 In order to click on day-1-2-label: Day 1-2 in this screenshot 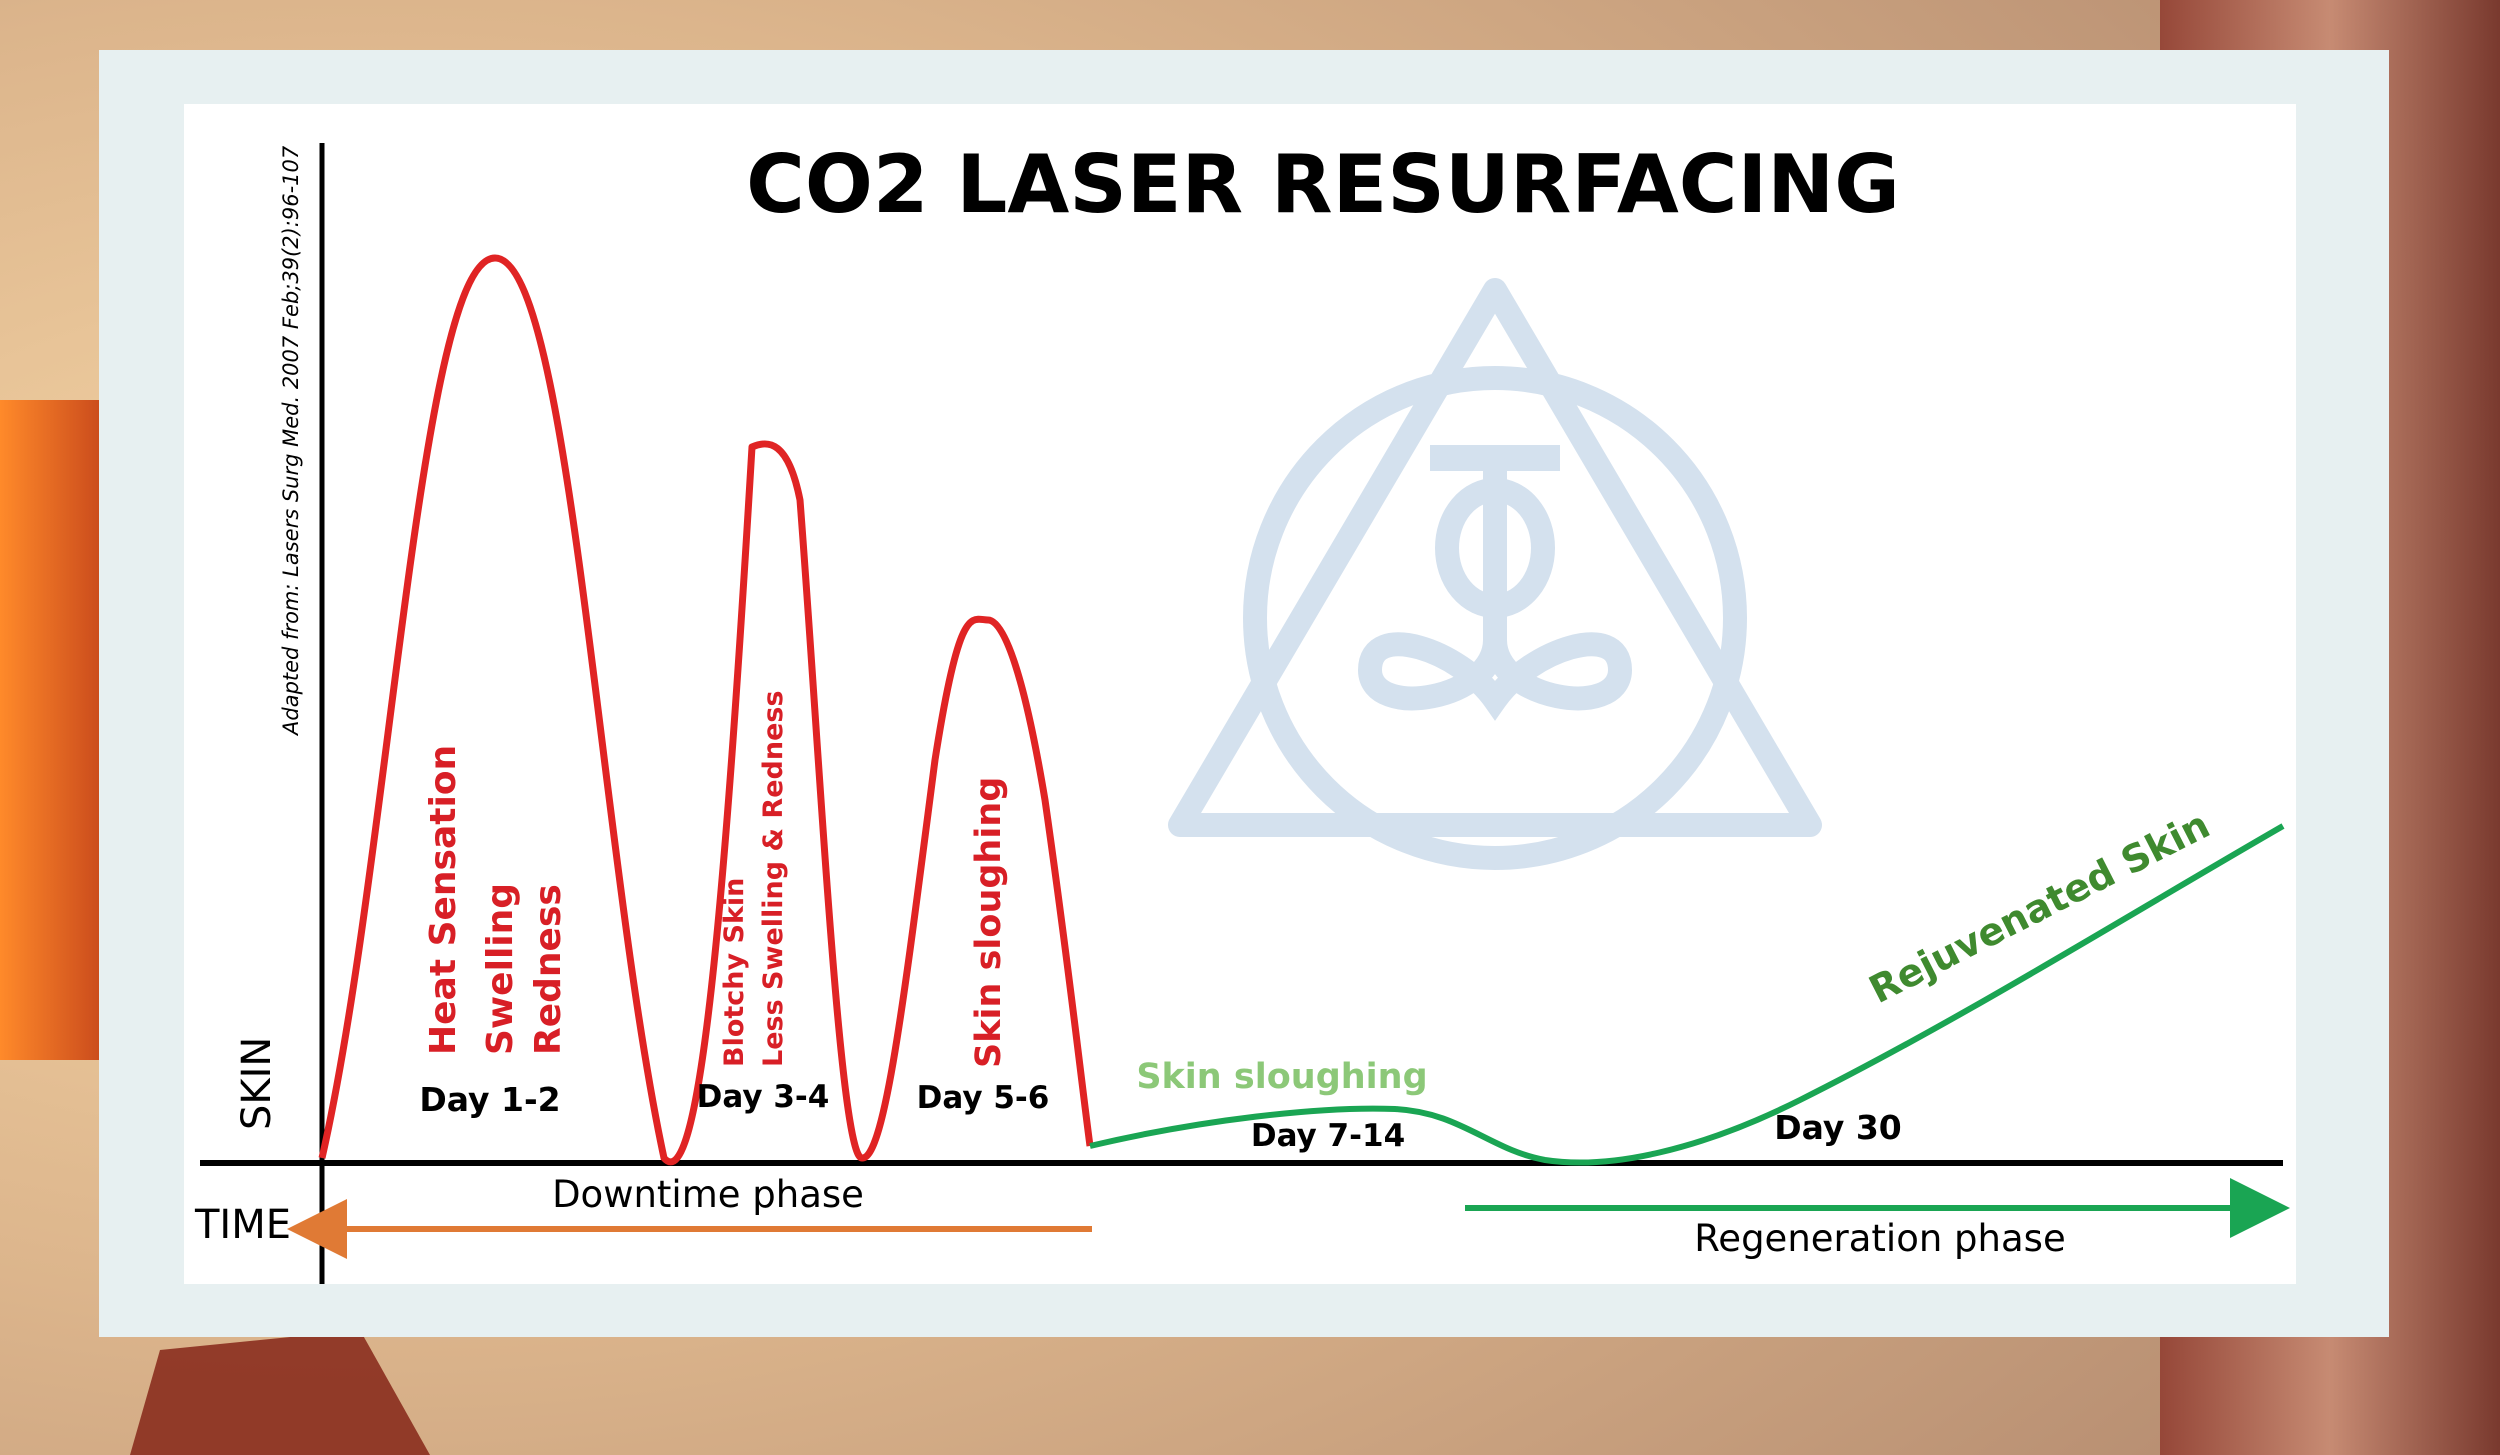, I will do `click(489, 1099)`.